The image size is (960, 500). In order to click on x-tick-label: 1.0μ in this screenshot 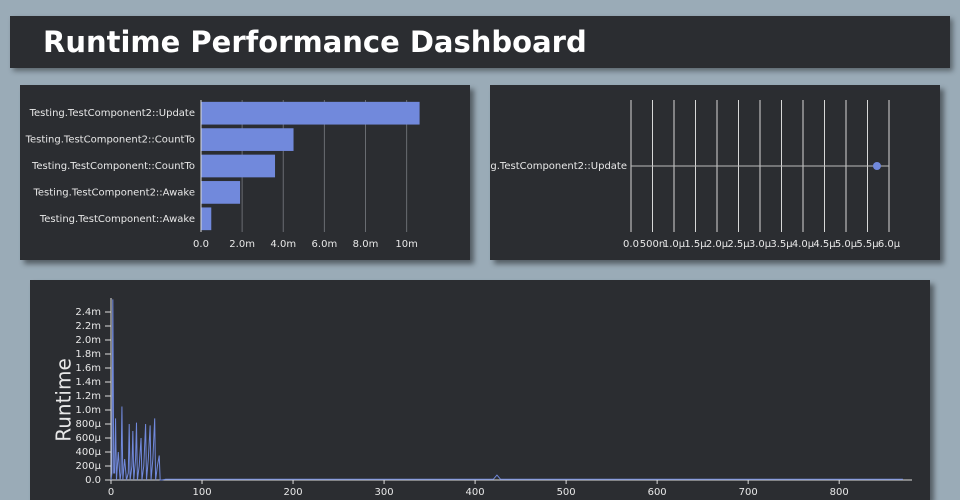, I will do `click(674, 244)`.